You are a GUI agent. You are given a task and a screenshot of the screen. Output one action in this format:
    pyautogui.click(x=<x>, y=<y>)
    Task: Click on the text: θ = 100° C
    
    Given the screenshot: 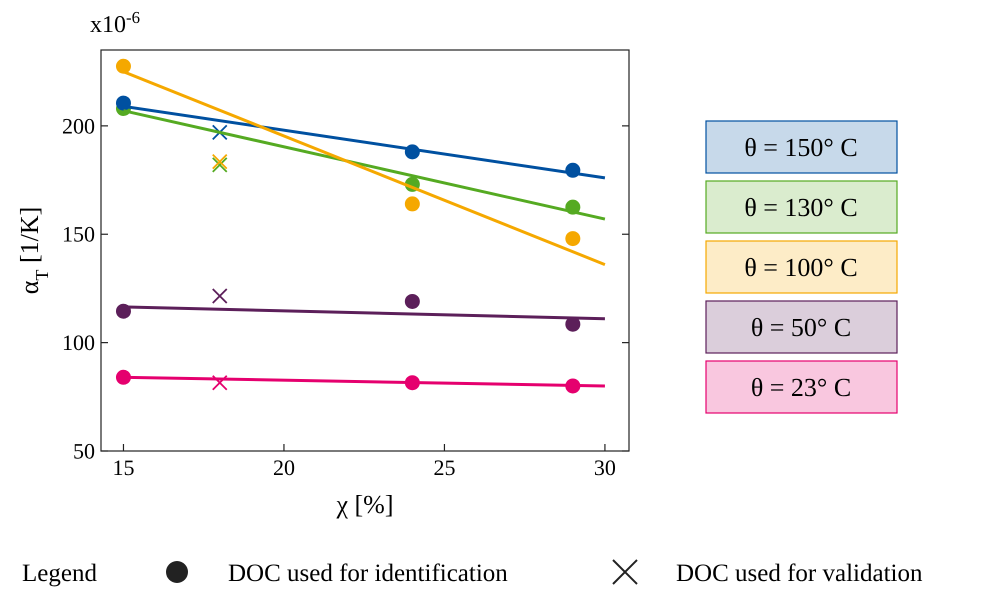 What is the action you would take?
    pyautogui.click(x=801, y=267)
    